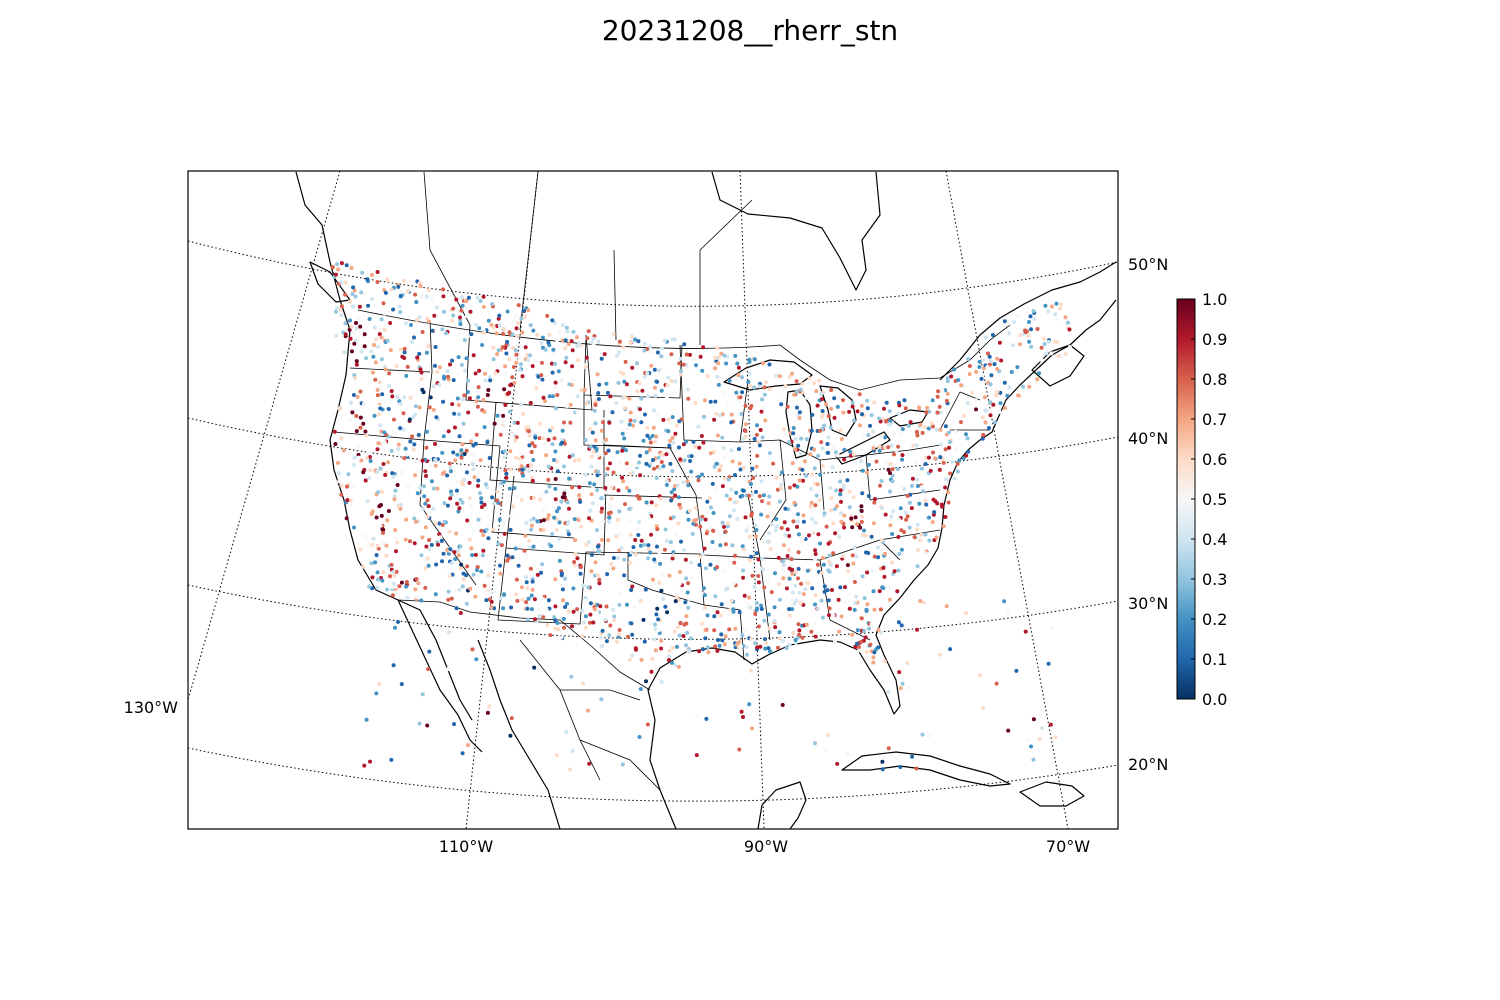  I want to click on colorbar-tick-label: 0.8, so click(1214, 379).